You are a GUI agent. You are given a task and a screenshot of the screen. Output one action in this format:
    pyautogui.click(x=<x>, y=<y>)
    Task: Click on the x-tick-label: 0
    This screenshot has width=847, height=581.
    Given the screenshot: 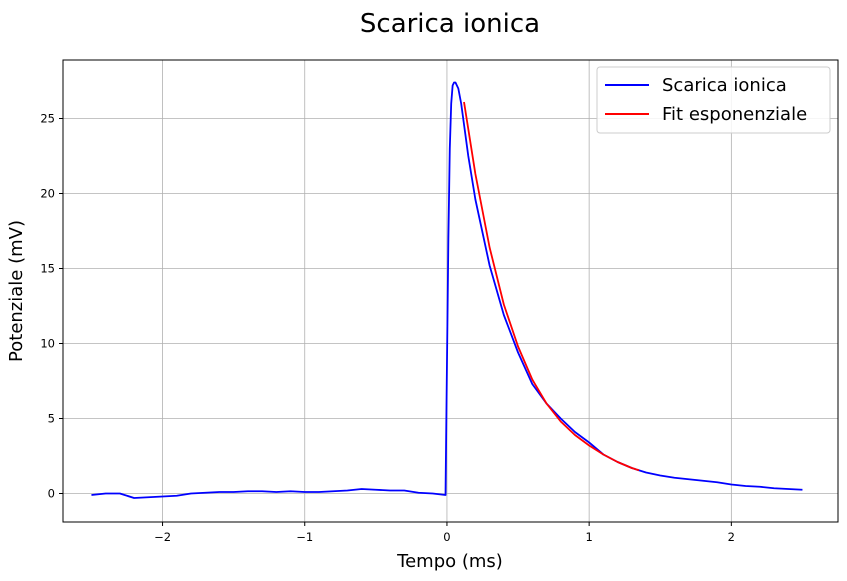 What is the action you would take?
    pyautogui.click(x=446, y=537)
    